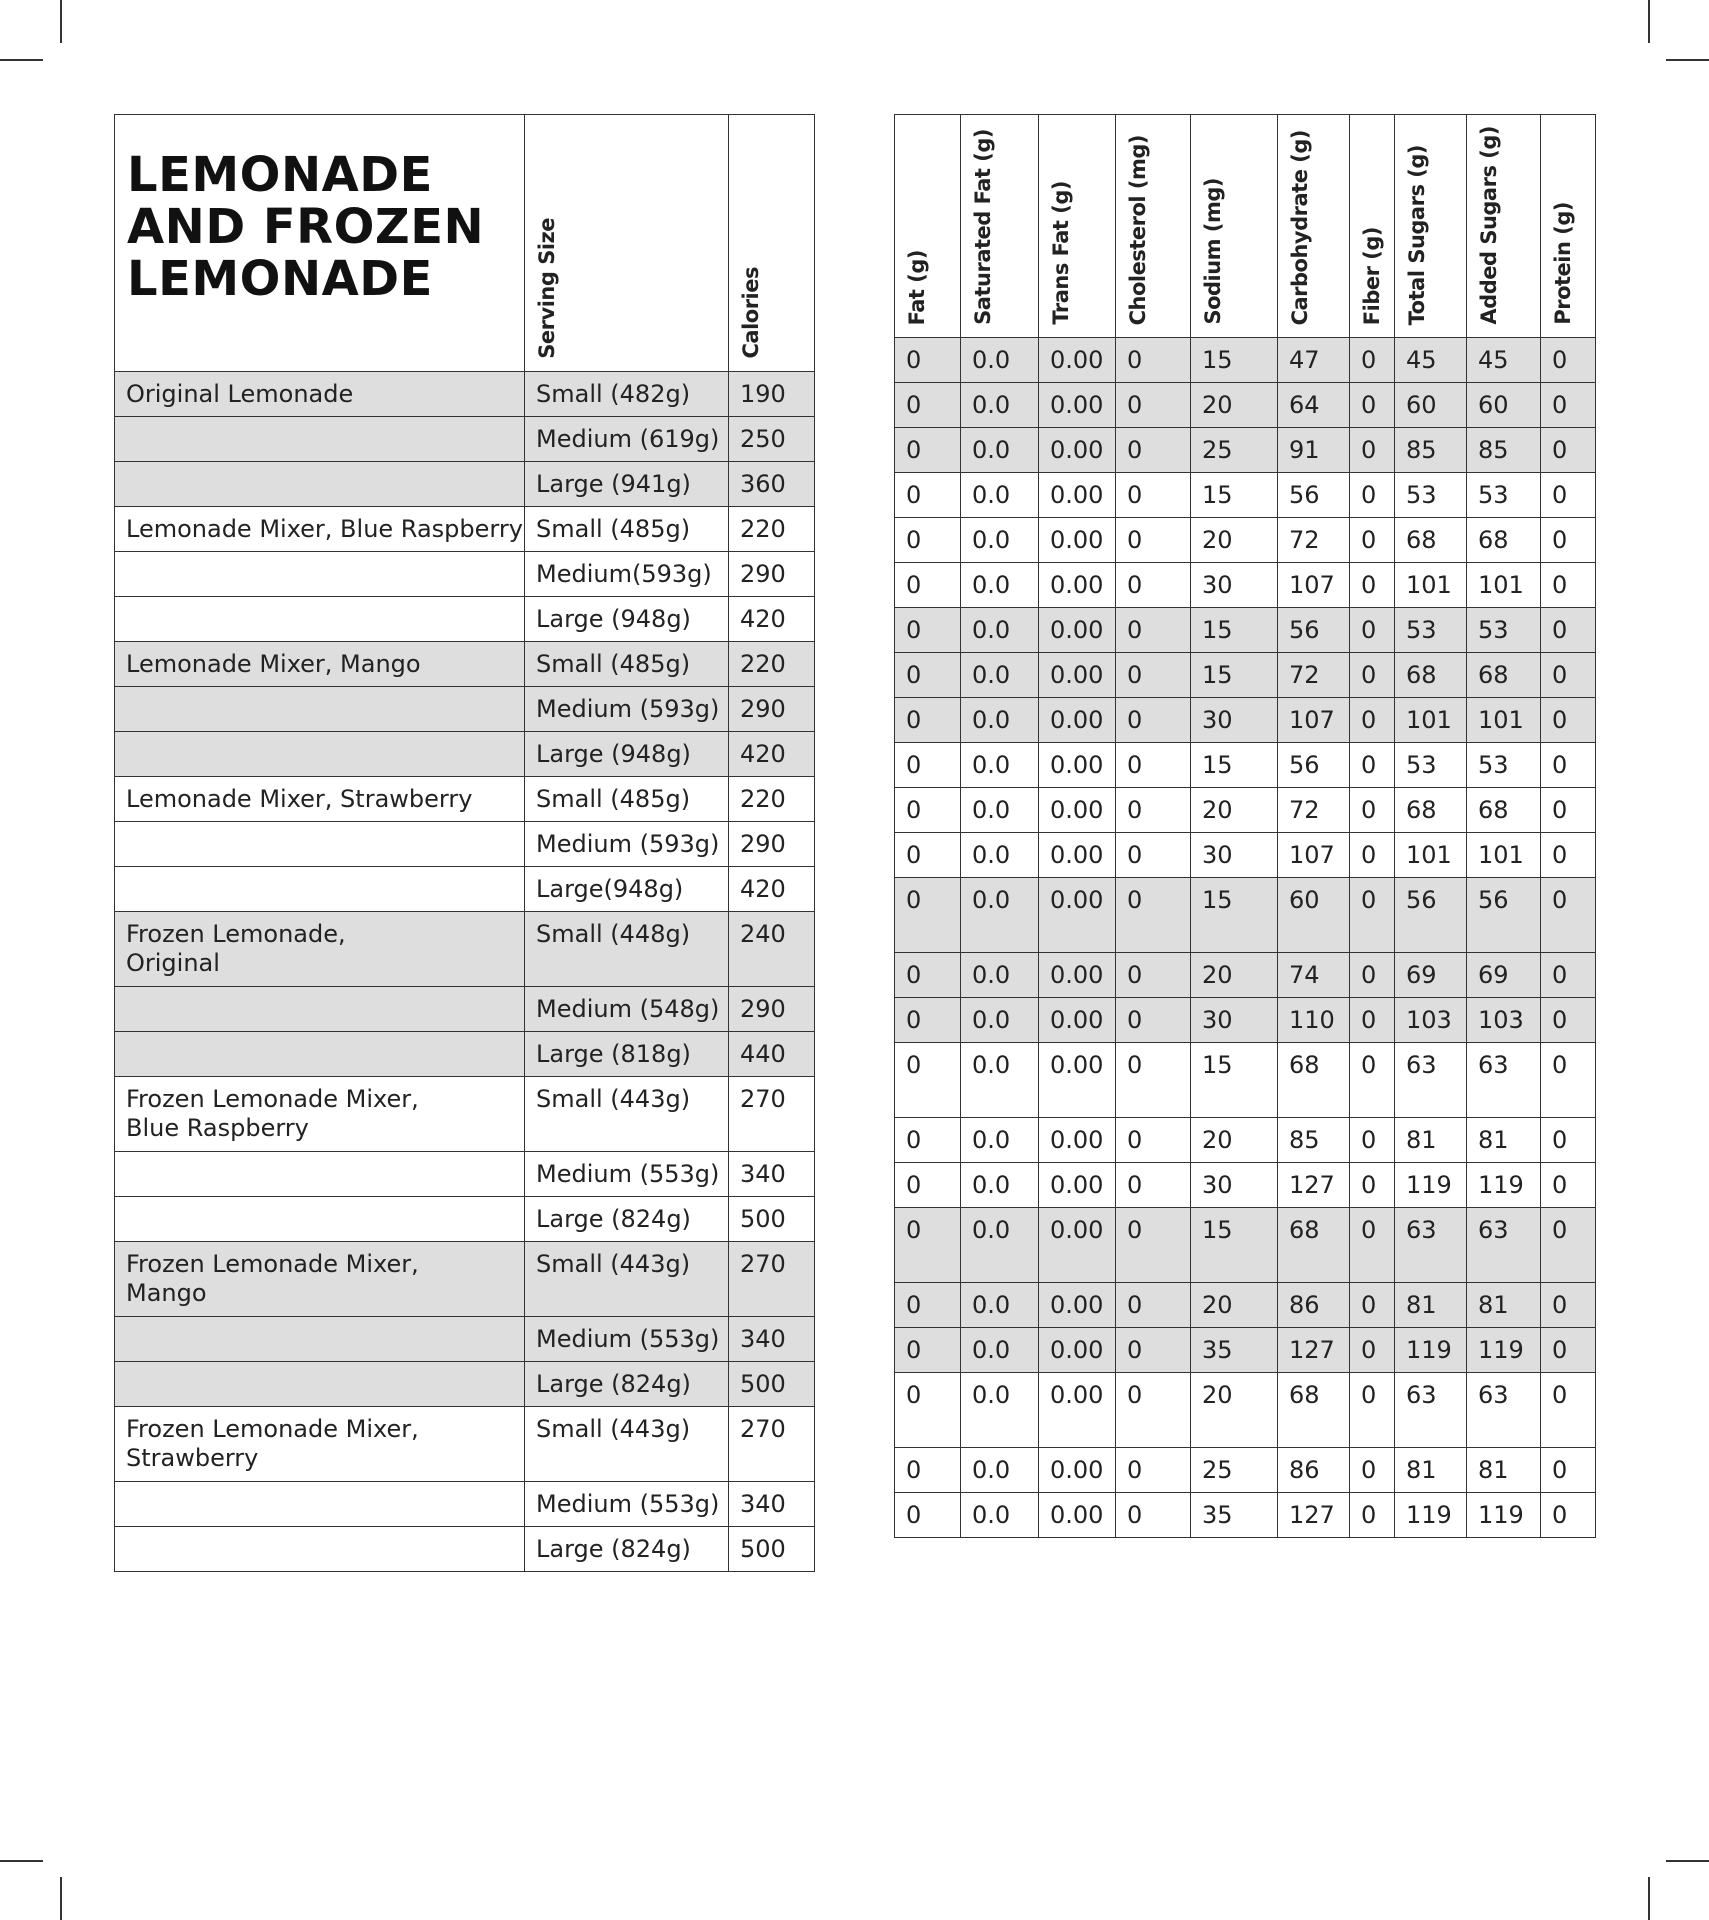 The width and height of the screenshot is (1709, 1920). I want to click on nutrient-value: 15, so click(1234, 495).